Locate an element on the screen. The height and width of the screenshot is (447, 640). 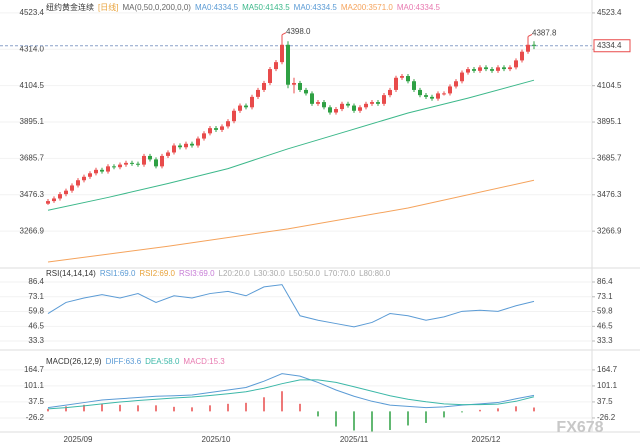
rsi-line is located at coordinates (291, 306).